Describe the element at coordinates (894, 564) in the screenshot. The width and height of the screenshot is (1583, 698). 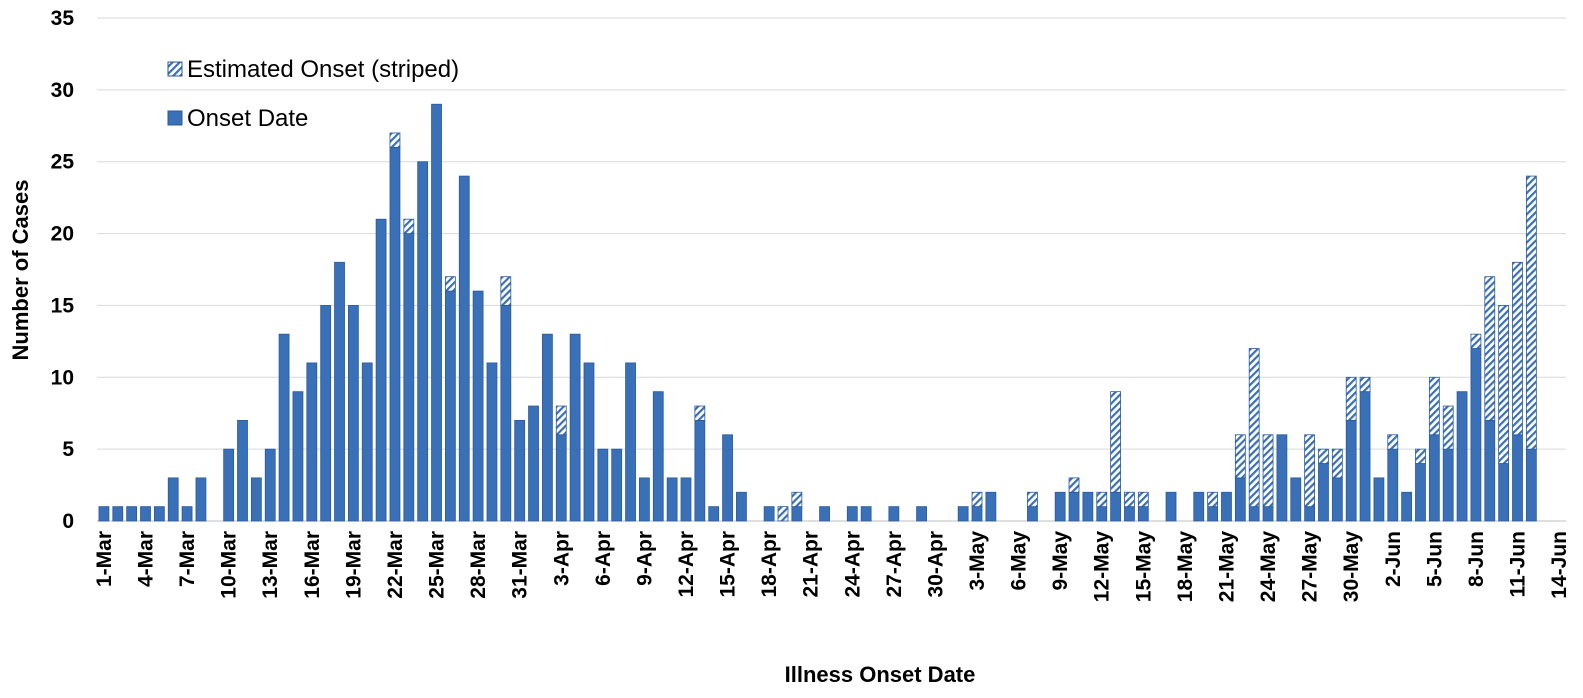
I see `x-tick-label: 27-Apr` at that location.